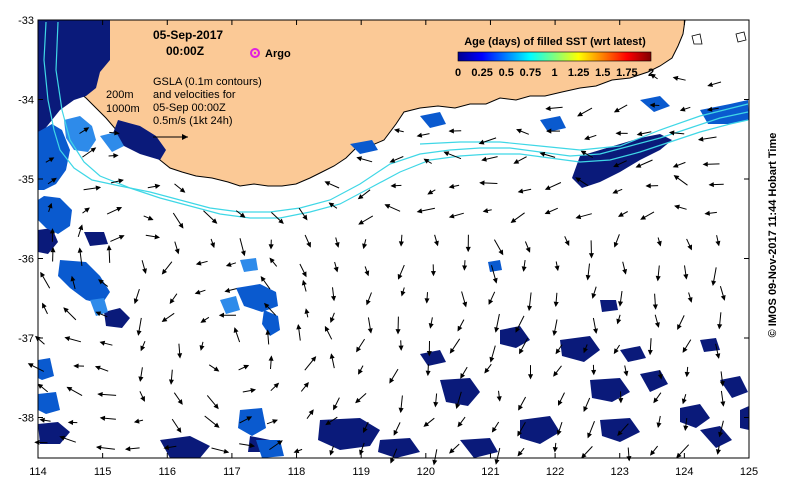 Image resolution: width=790 pixels, height=492 pixels. What do you see at coordinates (26, 101) in the screenshot?
I see `lat-tick-label: -34` at bounding box center [26, 101].